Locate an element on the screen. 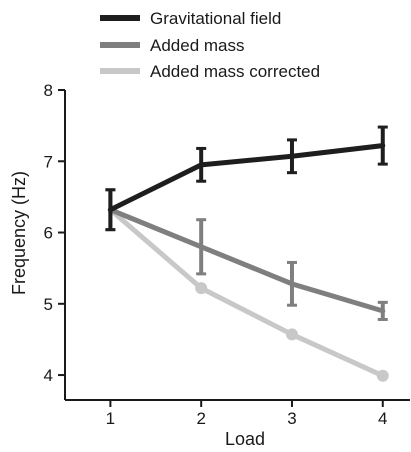 Image resolution: width=411 pixels, height=452 pixels. legend-label-gravitational-field: Gravitational field is located at coordinates (215, 18).